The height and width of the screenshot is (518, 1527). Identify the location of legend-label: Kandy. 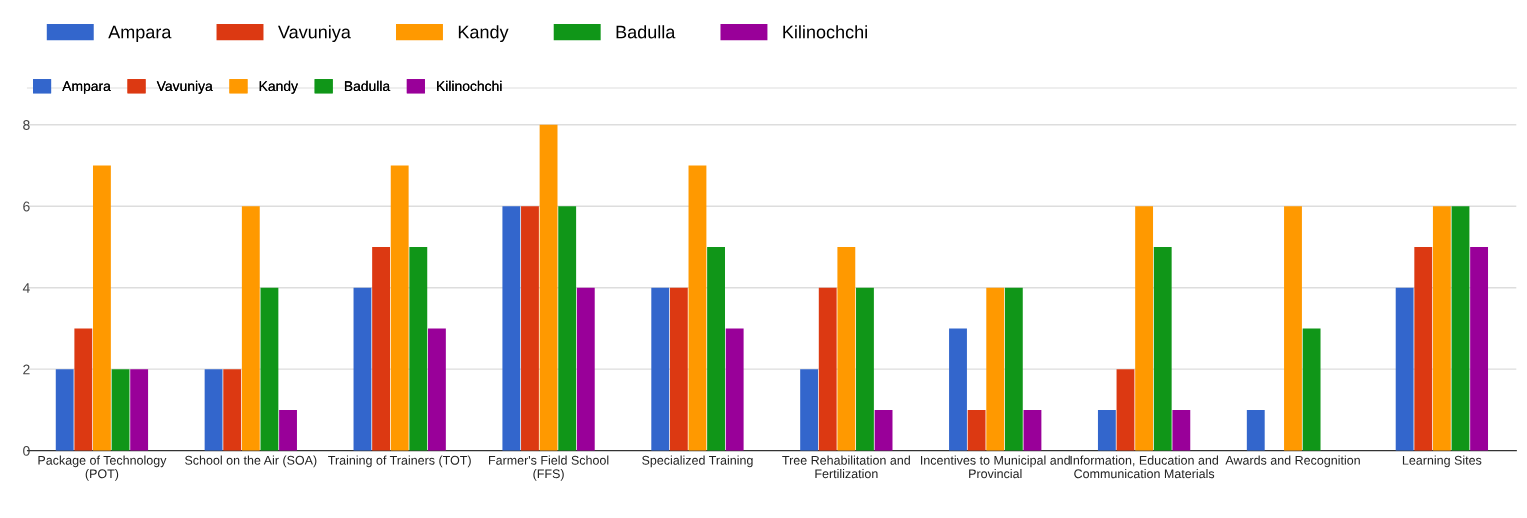
(278, 87).